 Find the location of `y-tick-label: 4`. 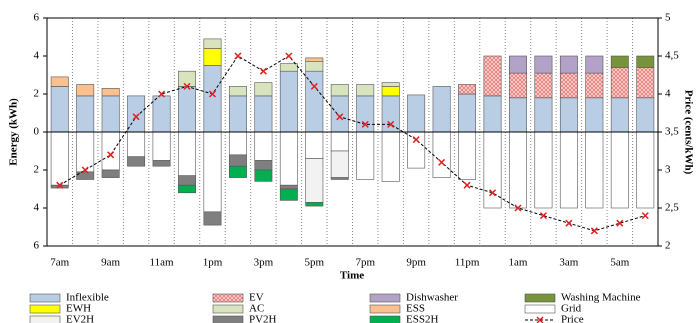

y-tick-label: 4 is located at coordinates (37, 208).